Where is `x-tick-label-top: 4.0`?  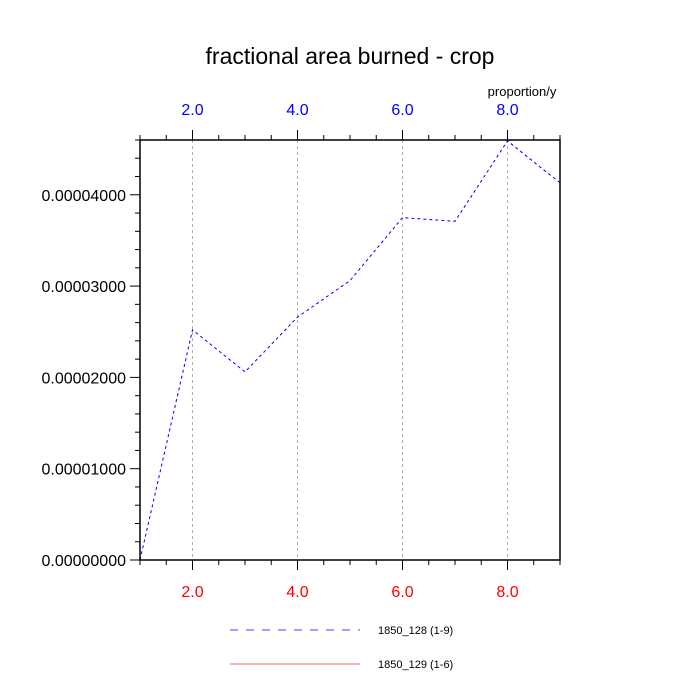 x-tick-label-top: 4.0 is located at coordinates (297, 110).